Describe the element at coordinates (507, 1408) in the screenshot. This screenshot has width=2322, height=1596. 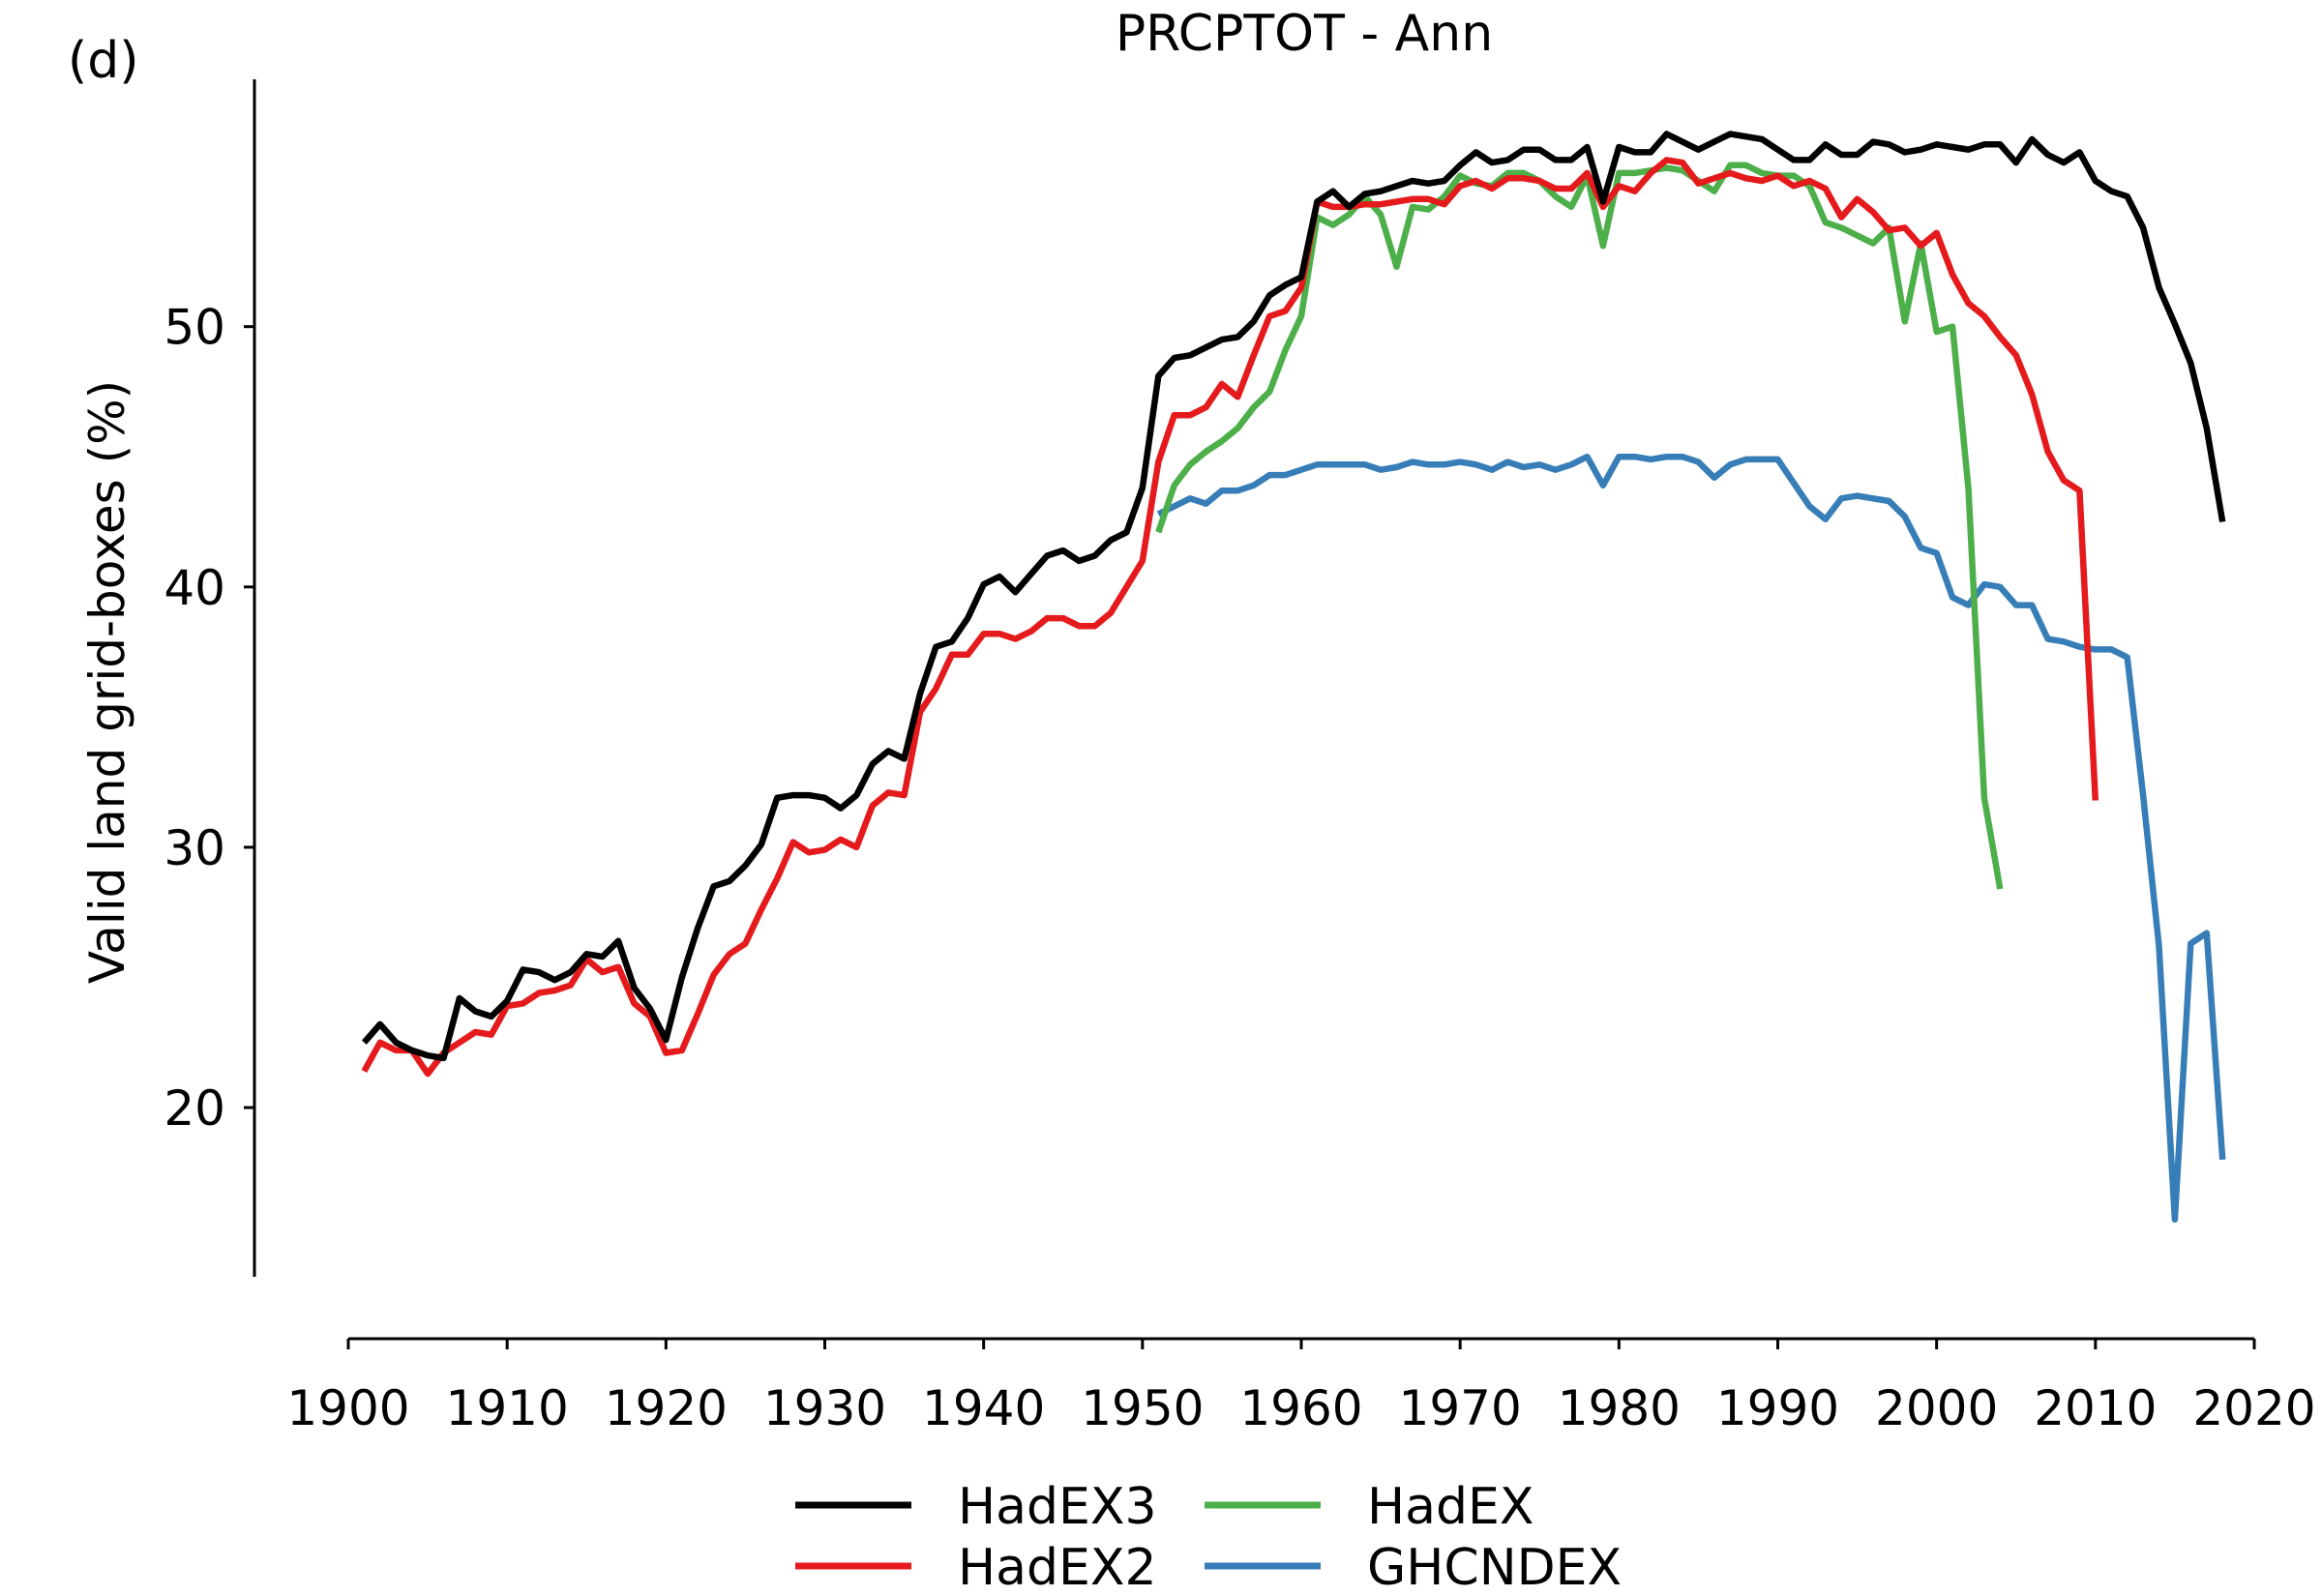
I see `x-tick-label: 1910` at that location.